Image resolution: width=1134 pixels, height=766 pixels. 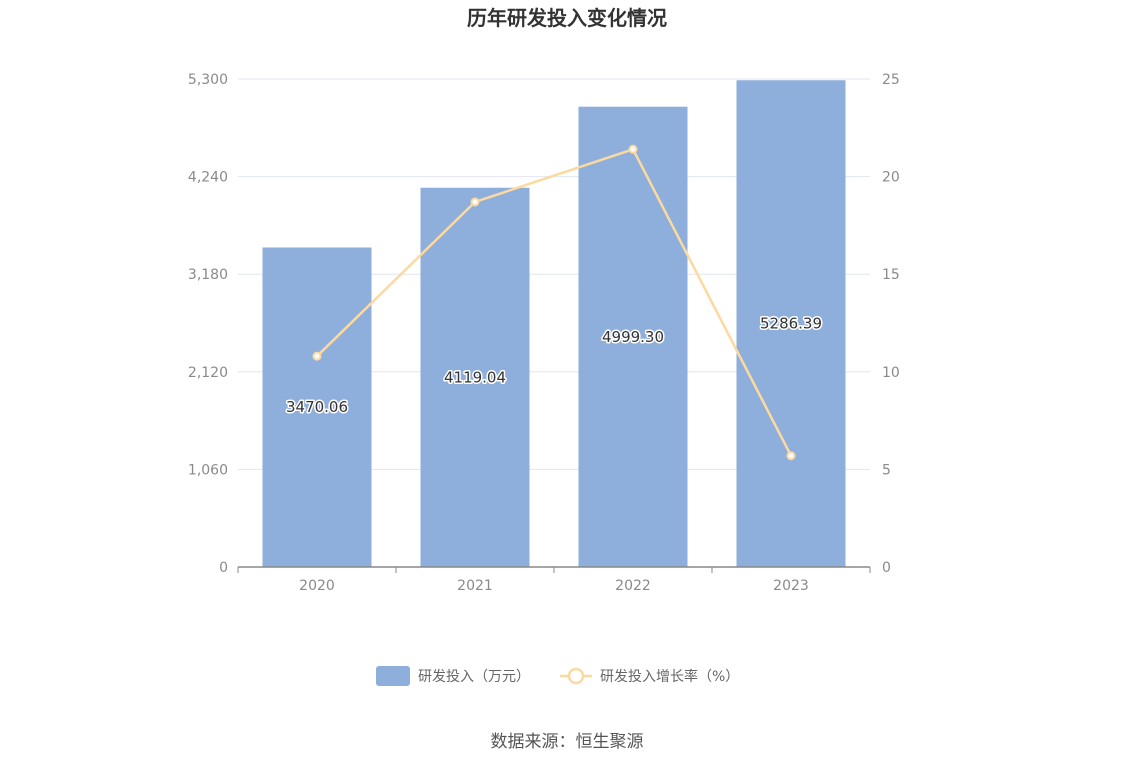 I want to click on chart-title: 历年研发投入变化情况, so click(x=567, y=18).